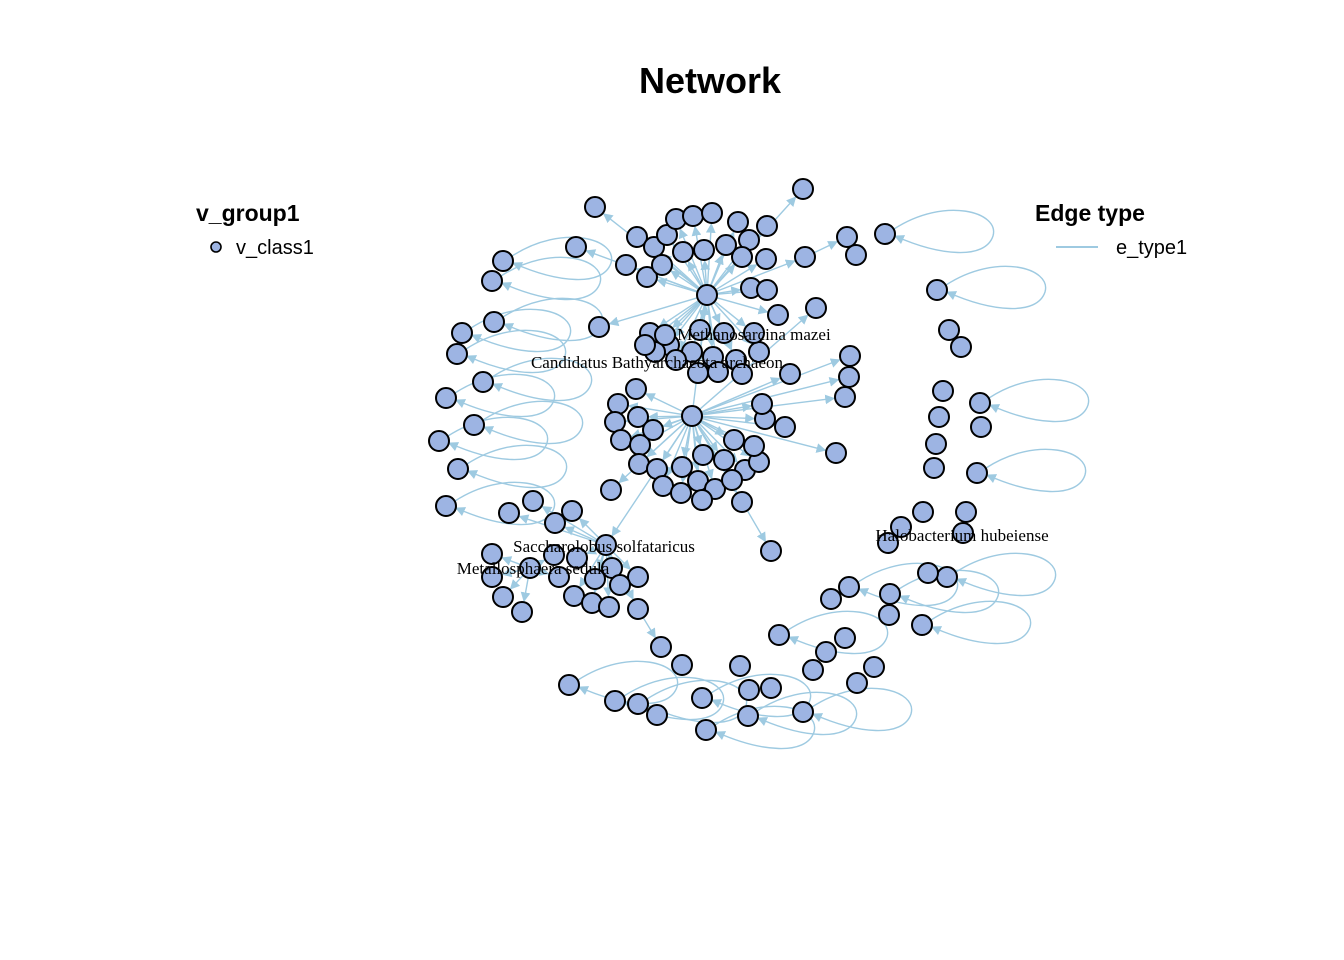 Image resolution: width=1344 pixels, height=960 pixels. I want to click on edge-legend: Edge type e_type1, so click(1111, 229).